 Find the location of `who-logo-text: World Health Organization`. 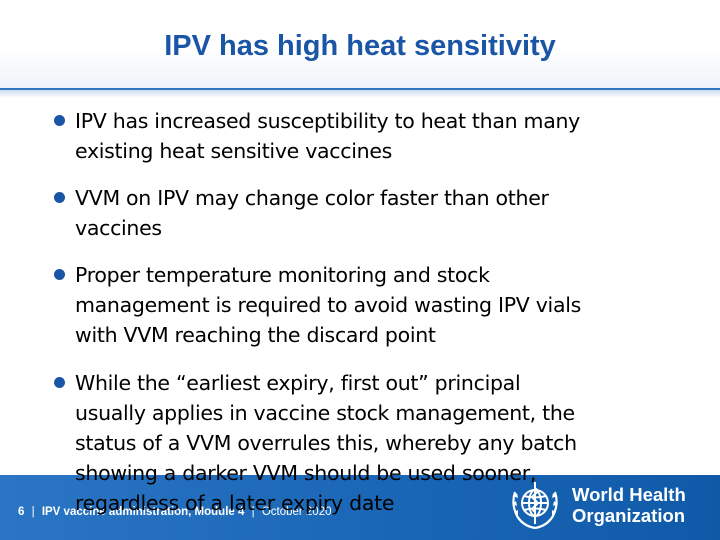

who-logo-text: World Health Organization is located at coordinates (629, 505).